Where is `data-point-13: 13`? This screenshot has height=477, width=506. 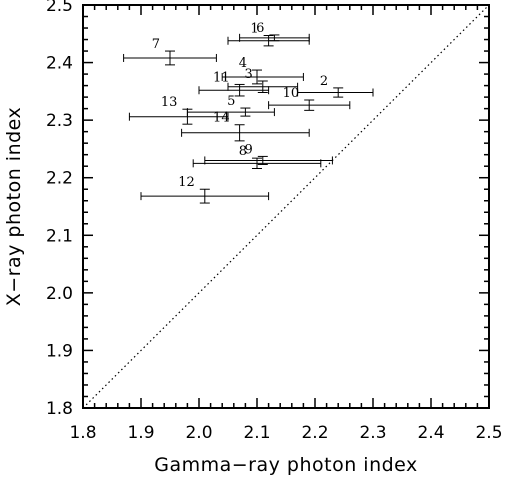
data-point-13: 13 is located at coordinates (178, 110).